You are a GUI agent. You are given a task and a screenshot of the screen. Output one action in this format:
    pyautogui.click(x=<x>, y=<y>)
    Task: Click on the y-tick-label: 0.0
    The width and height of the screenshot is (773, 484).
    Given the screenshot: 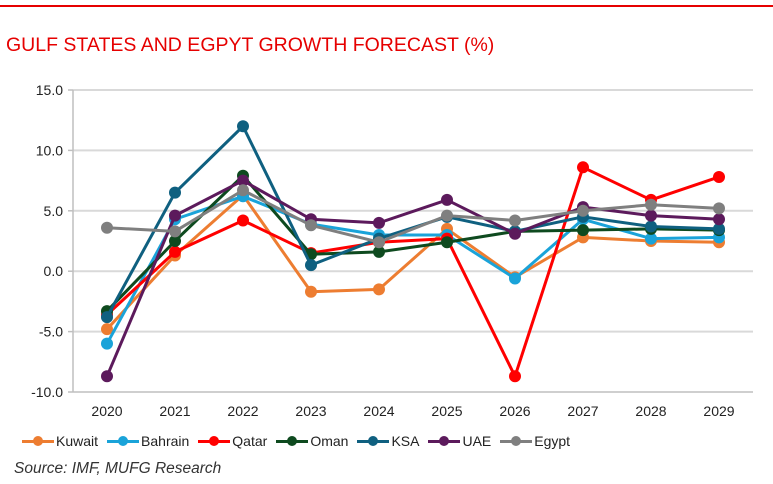 What is the action you would take?
    pyautogui.click(x=54, y=271)
    